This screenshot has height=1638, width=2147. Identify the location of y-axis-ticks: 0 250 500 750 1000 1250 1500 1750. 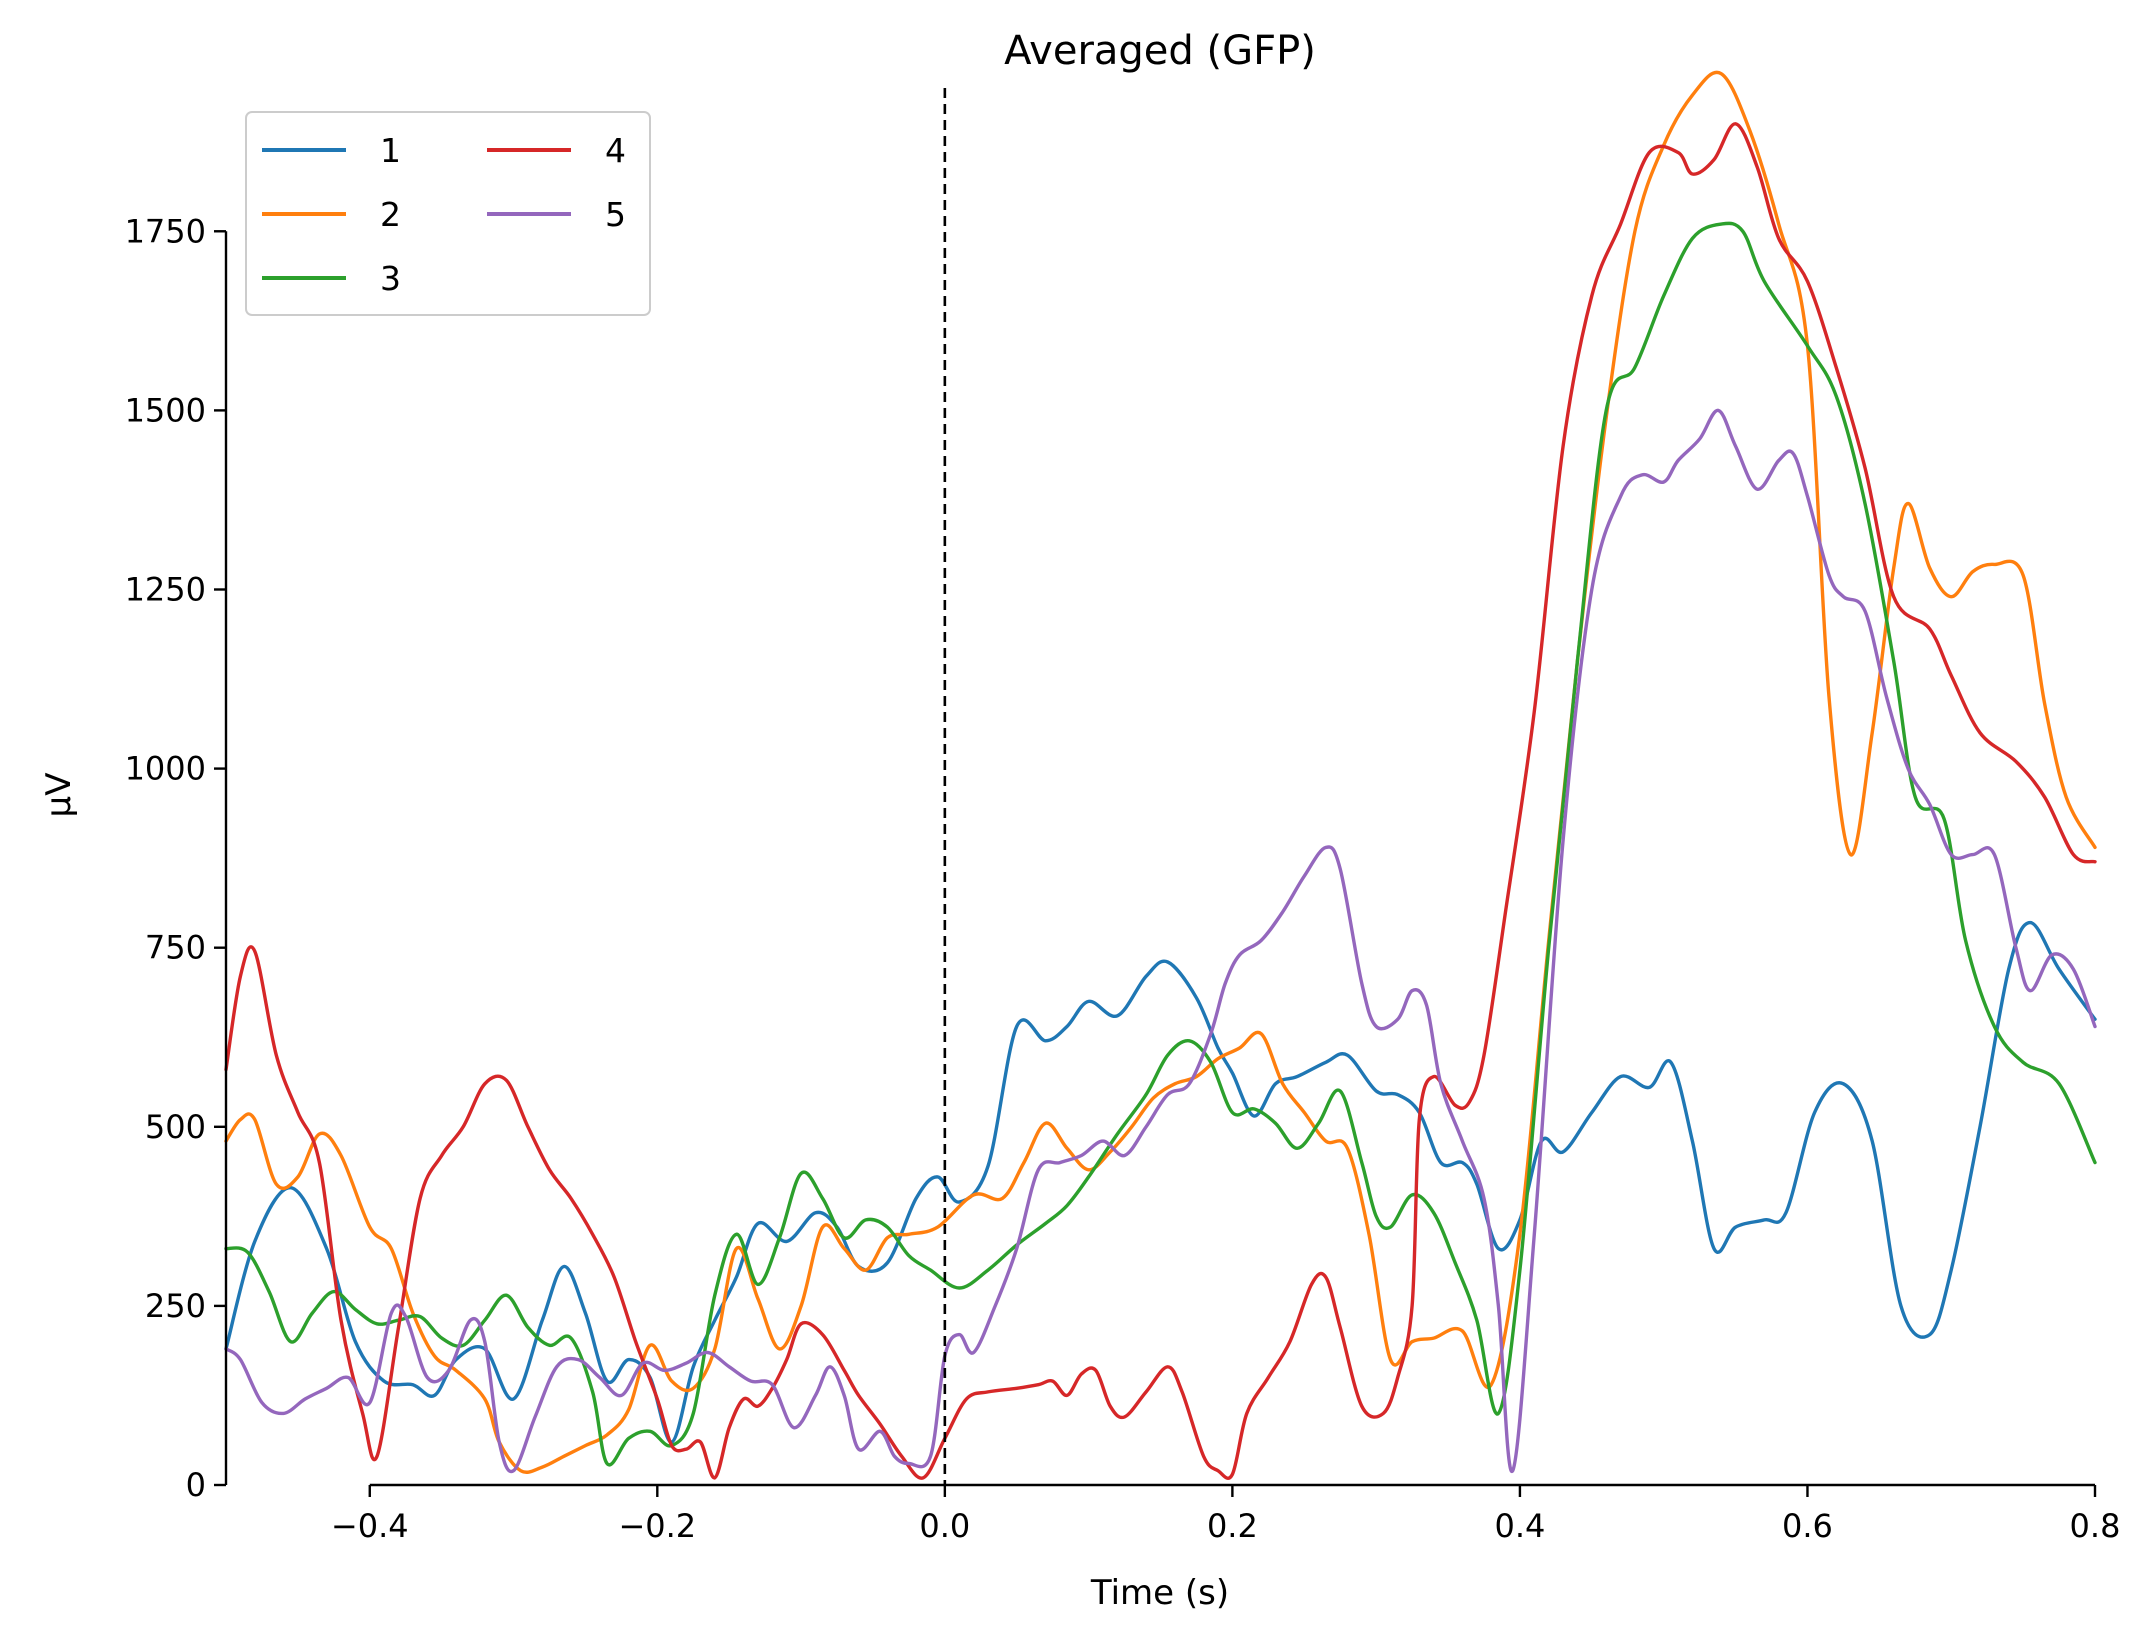
(175, 858).